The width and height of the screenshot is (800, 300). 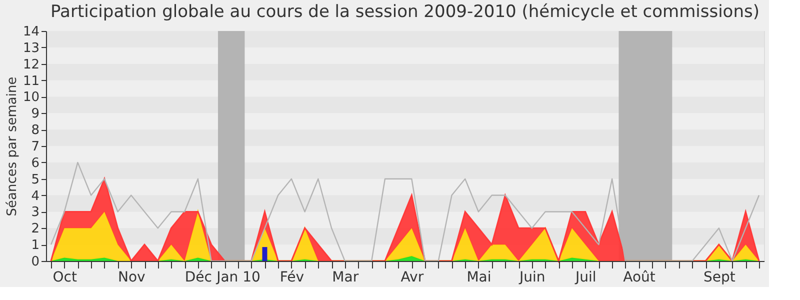 I want to click on y-tick-label: 6, so click(x=35, y=163).